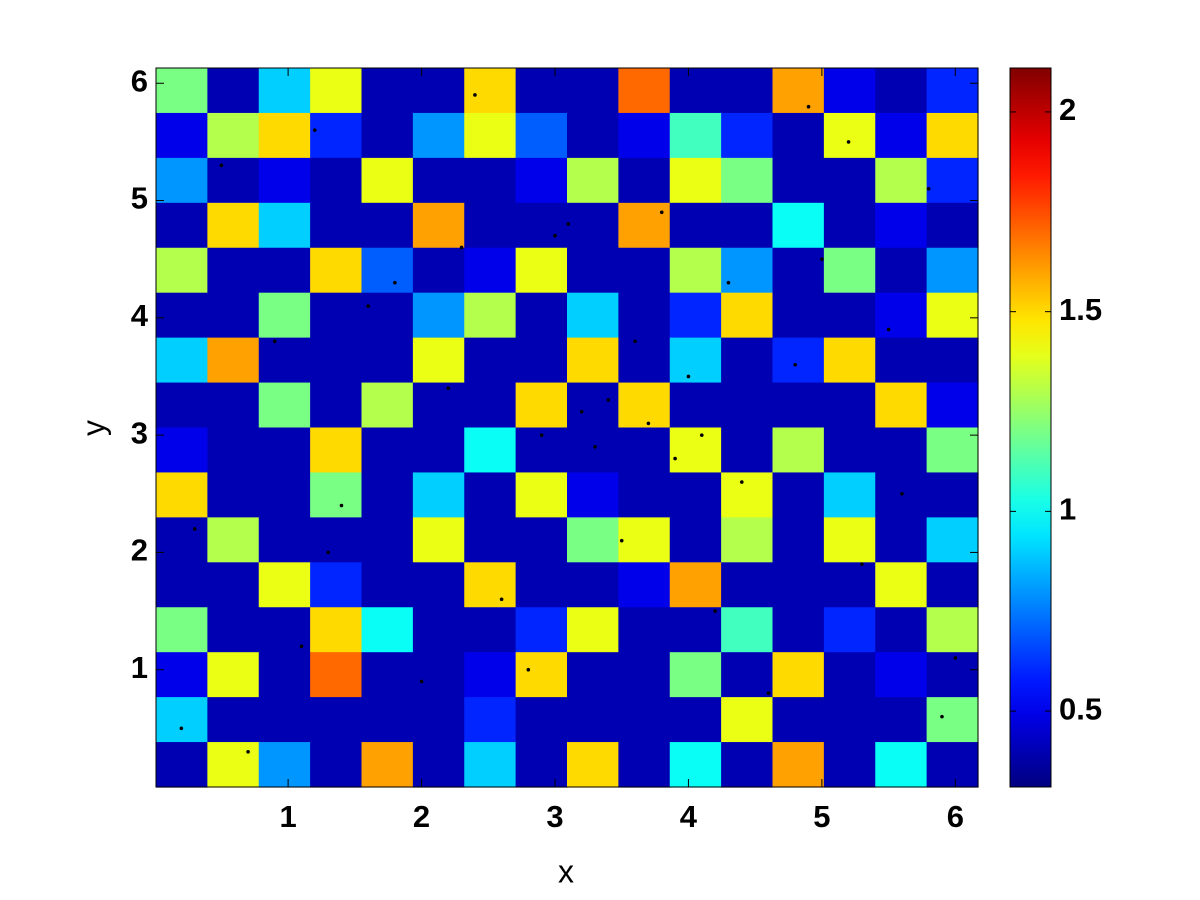  I want to click on x-tick-label: 6, so click(955, 816).